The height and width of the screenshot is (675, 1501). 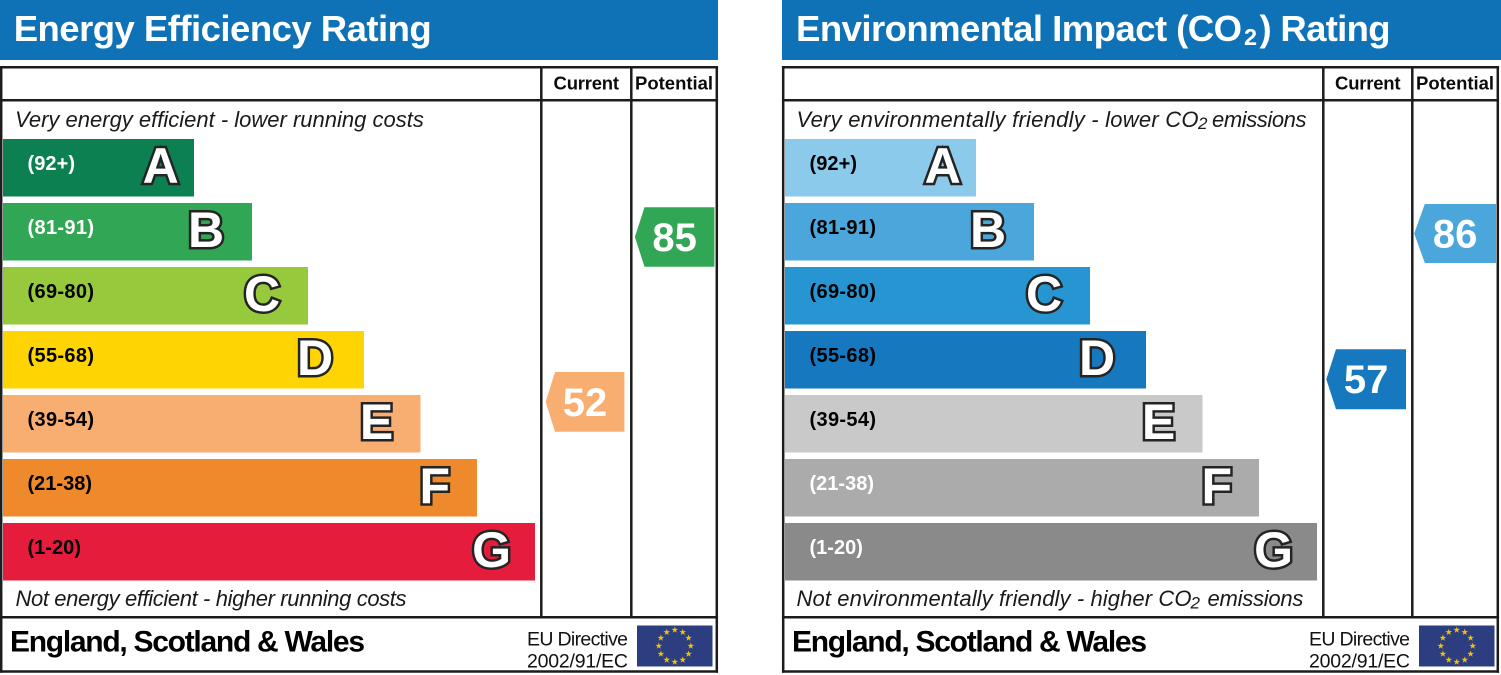 What do you see at coordinates (674, 238) in the screenshot?
I see `svg-text: 85` at bounding box center [674, 238].